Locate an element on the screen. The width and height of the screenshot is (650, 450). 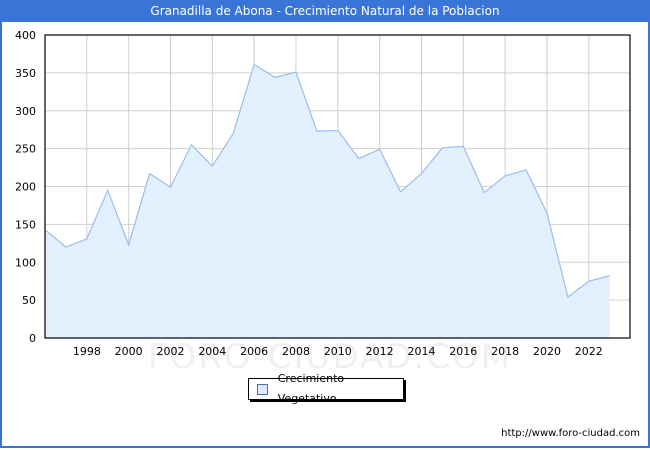
y-tick-label: 250 is located at coordinates (25, 149).